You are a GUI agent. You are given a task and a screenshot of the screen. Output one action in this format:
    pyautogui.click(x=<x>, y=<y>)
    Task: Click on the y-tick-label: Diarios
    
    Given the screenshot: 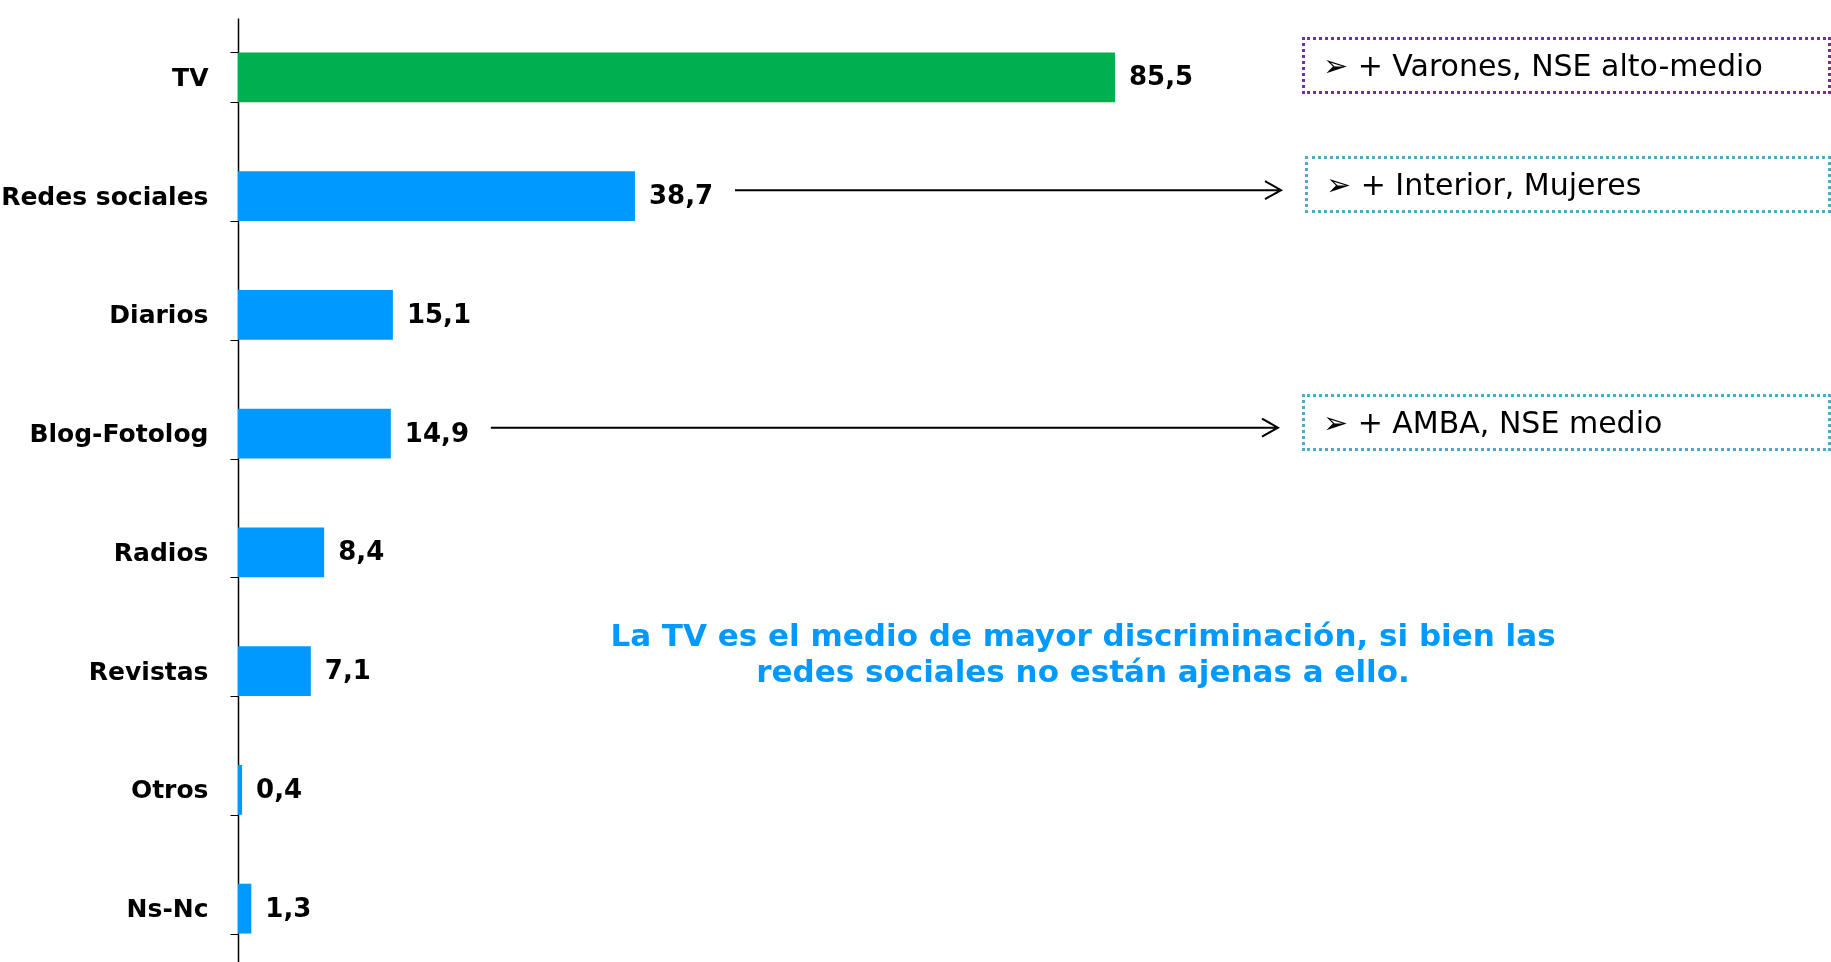 What is the action you would take?
    pyautogui.click(x=159, y=315)
    